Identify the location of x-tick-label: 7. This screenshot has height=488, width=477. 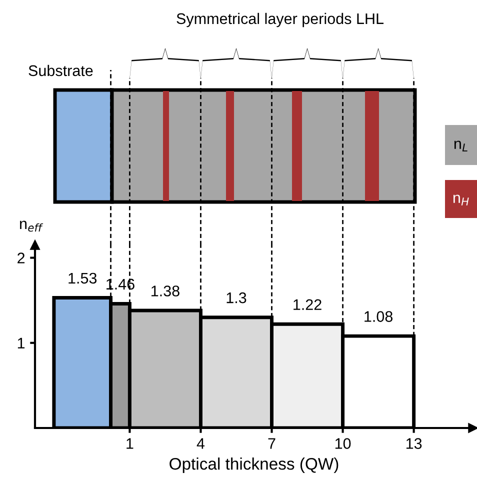
(272, 443).